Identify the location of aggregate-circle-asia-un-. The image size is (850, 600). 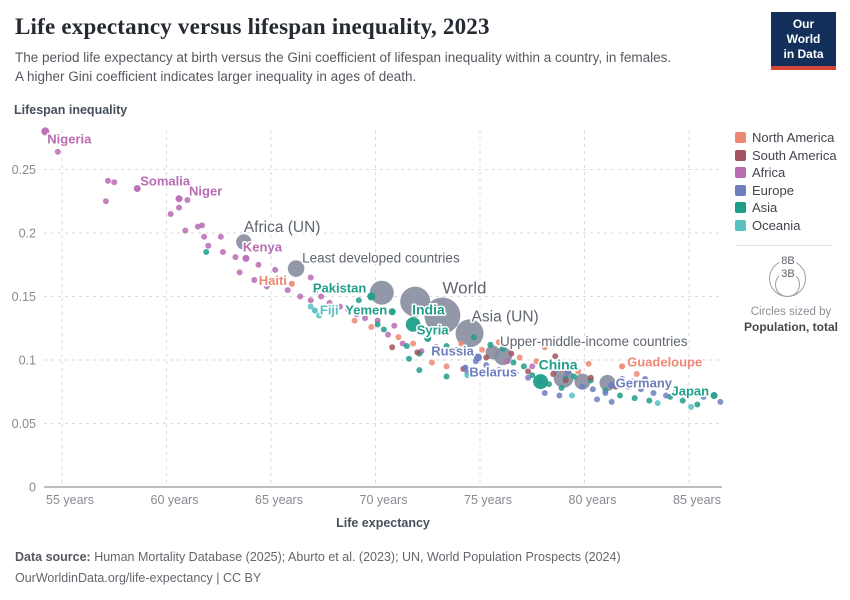
(469, 333).